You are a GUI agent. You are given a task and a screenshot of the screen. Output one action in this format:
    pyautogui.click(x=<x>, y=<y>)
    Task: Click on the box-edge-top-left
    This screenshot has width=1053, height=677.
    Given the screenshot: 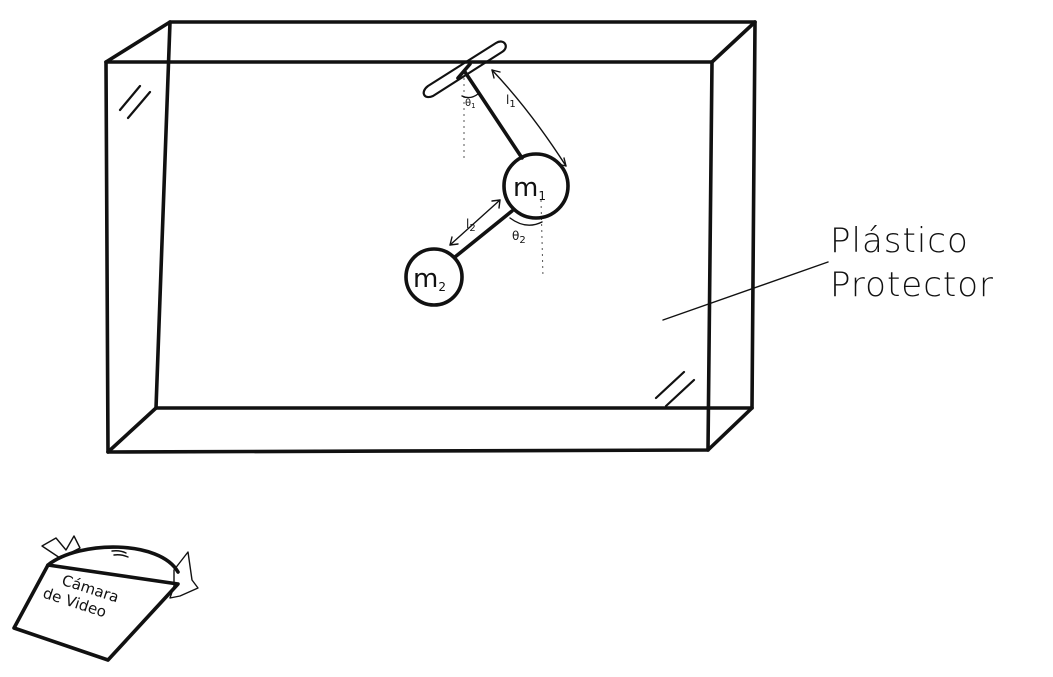 What is the action you would take?
    pyautogui.click(x=138, y=42)
    